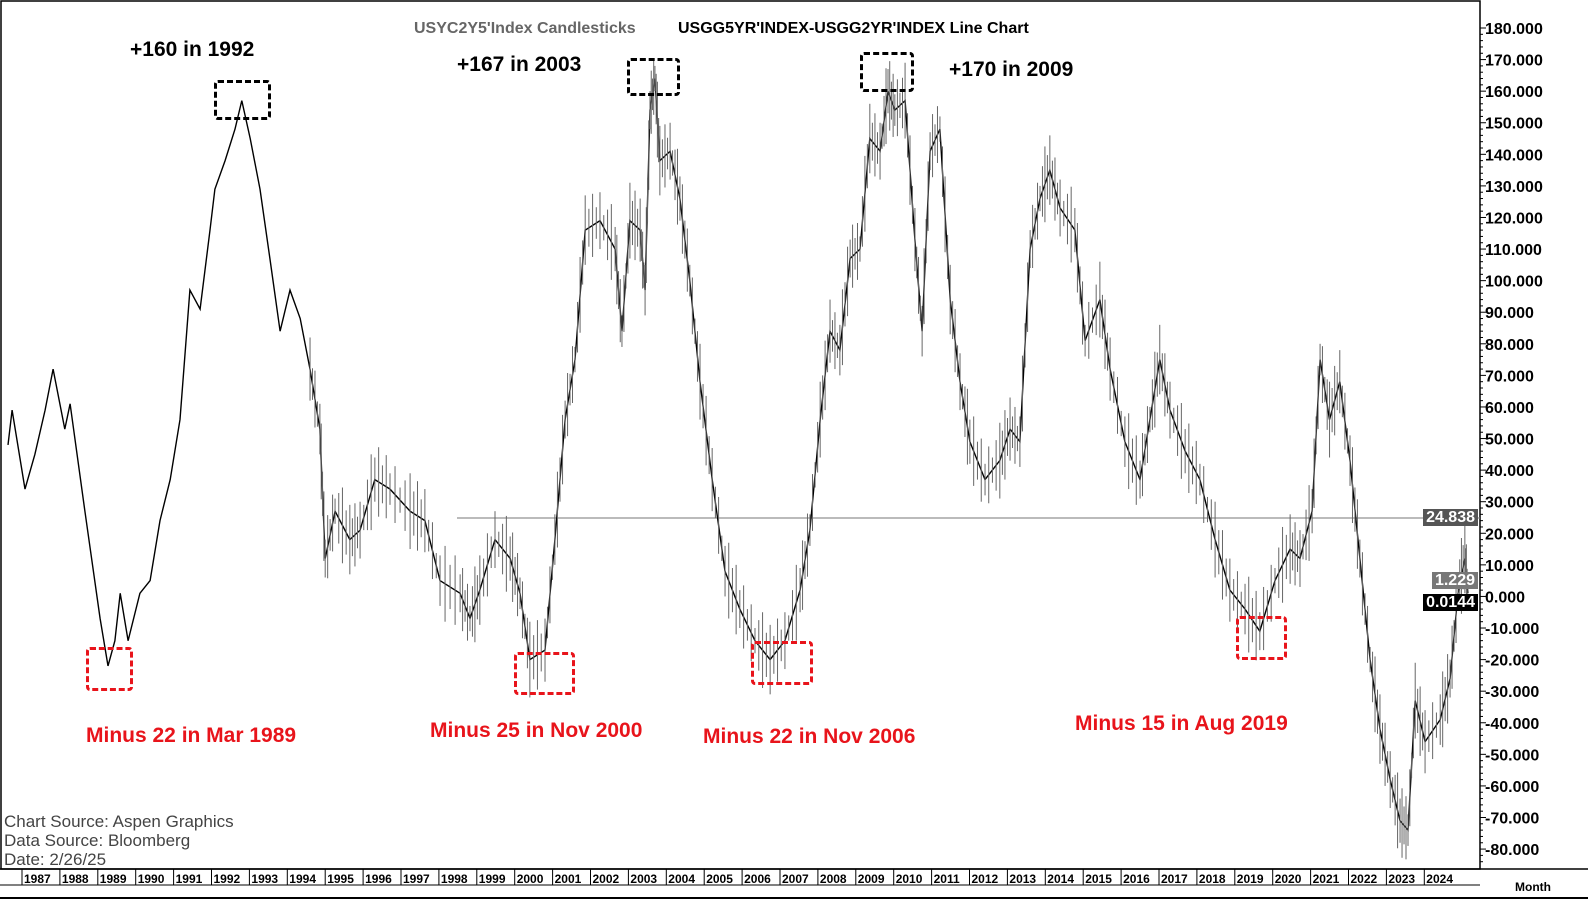 This screenshot has width=1588, height=916. Describe the element at coordinates (1509, 345) in the screenshot. I see `y-tick-label: 80.000` at that location.